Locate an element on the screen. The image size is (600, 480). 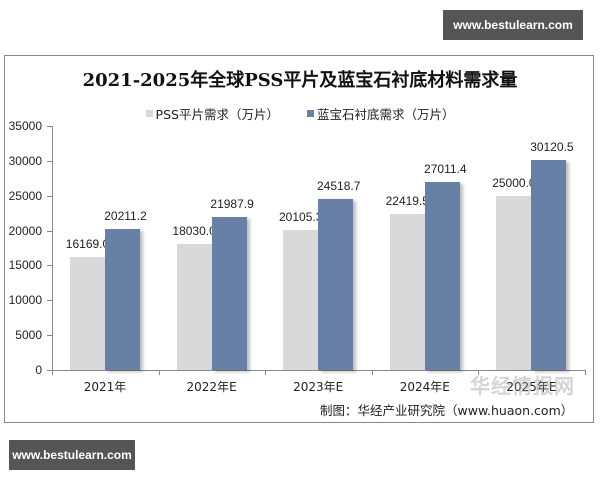
data-label: 27011.4 is located at coordinates (445, 168).